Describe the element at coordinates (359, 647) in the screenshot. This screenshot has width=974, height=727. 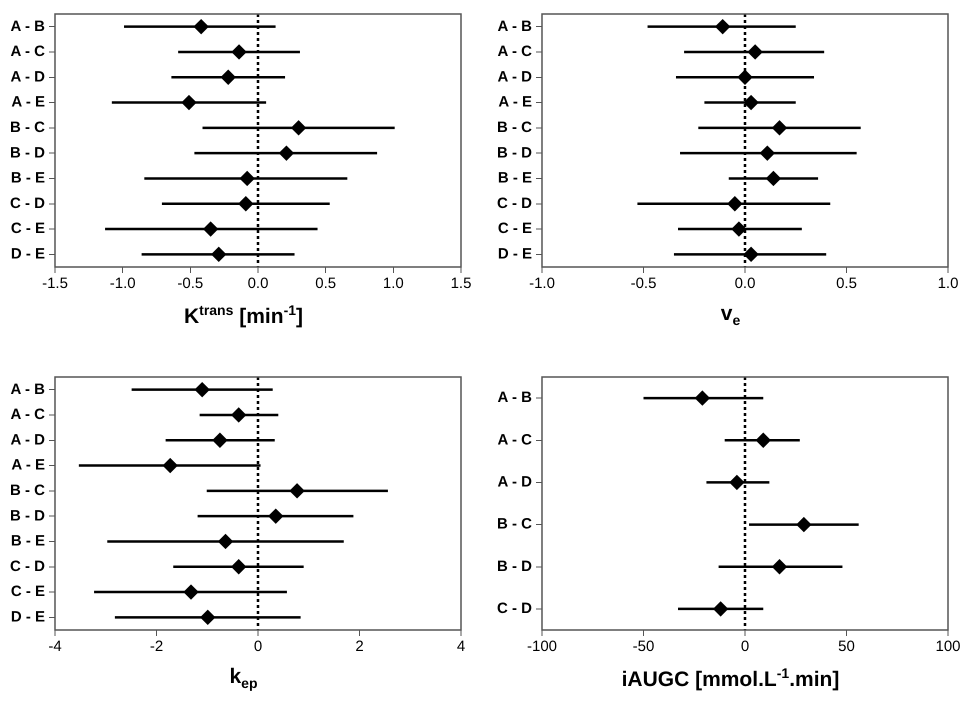
I see `x-tick-label: 2` at that location.